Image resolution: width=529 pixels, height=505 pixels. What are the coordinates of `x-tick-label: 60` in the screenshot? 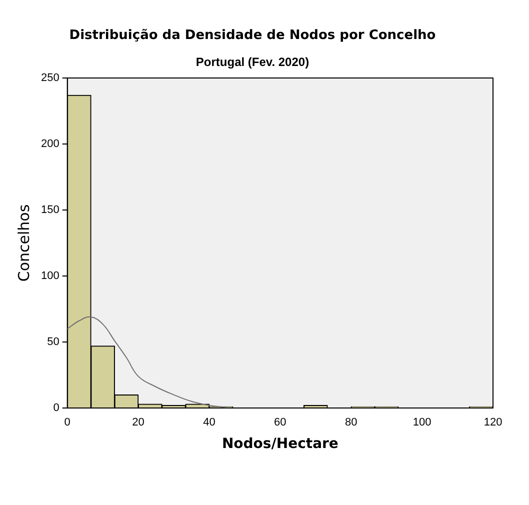 It's located at (280, 422).